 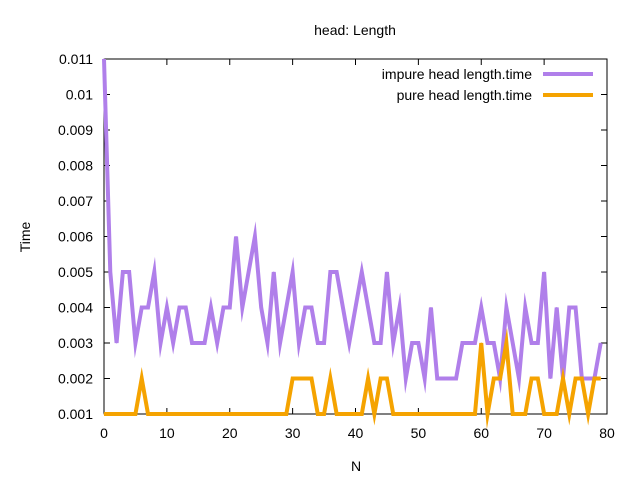 What do you see at coordinates (465, 95) in the screenshot?
I see `legend-label: pure head length.time` at bounding box center [465, 95].